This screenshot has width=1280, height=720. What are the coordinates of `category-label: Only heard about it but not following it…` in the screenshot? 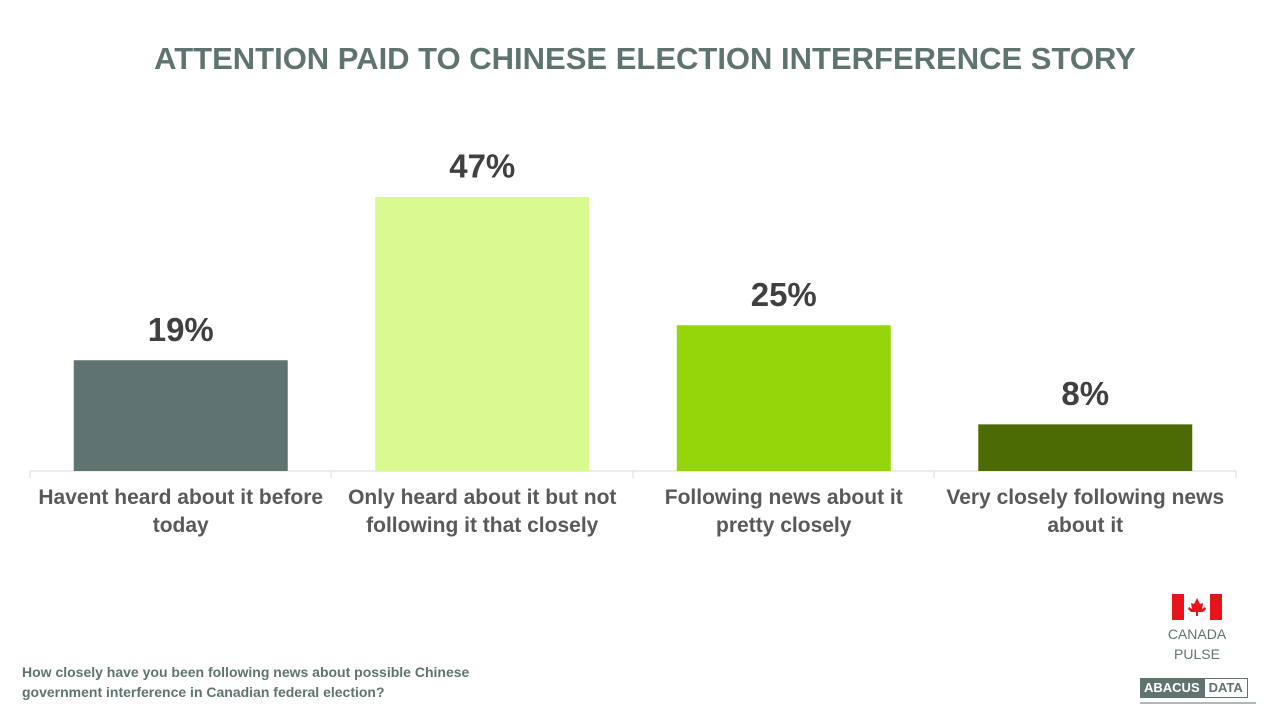 It's located at (482, 511).